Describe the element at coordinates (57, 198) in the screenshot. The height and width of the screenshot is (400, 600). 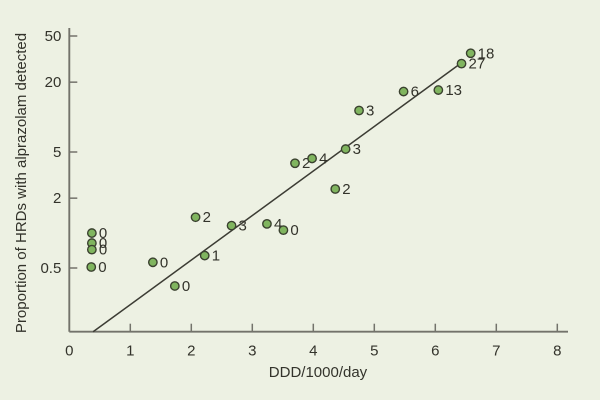
I see `y-tick-label: 2` at that location.